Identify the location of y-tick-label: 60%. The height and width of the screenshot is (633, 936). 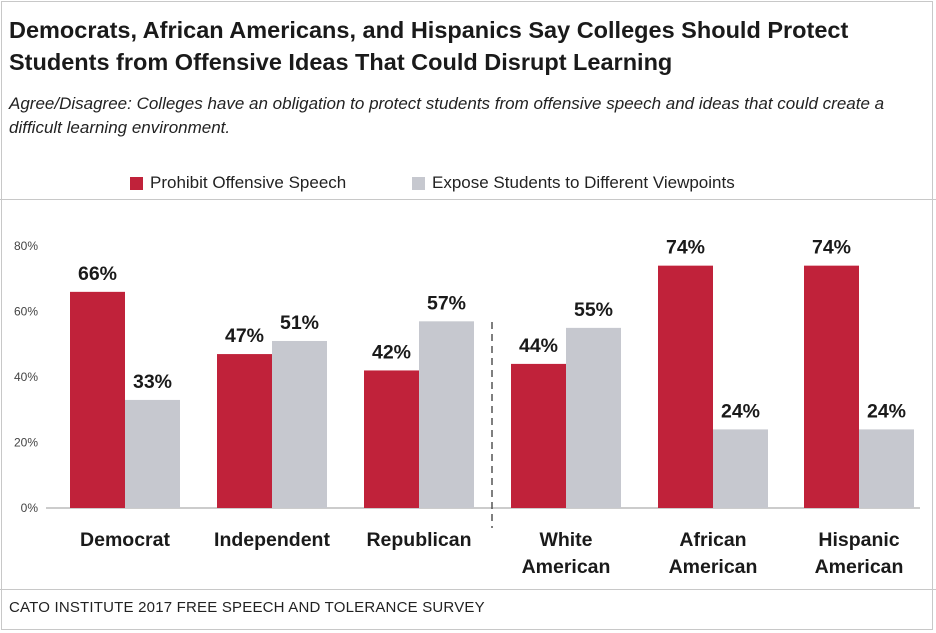
(26, 312).